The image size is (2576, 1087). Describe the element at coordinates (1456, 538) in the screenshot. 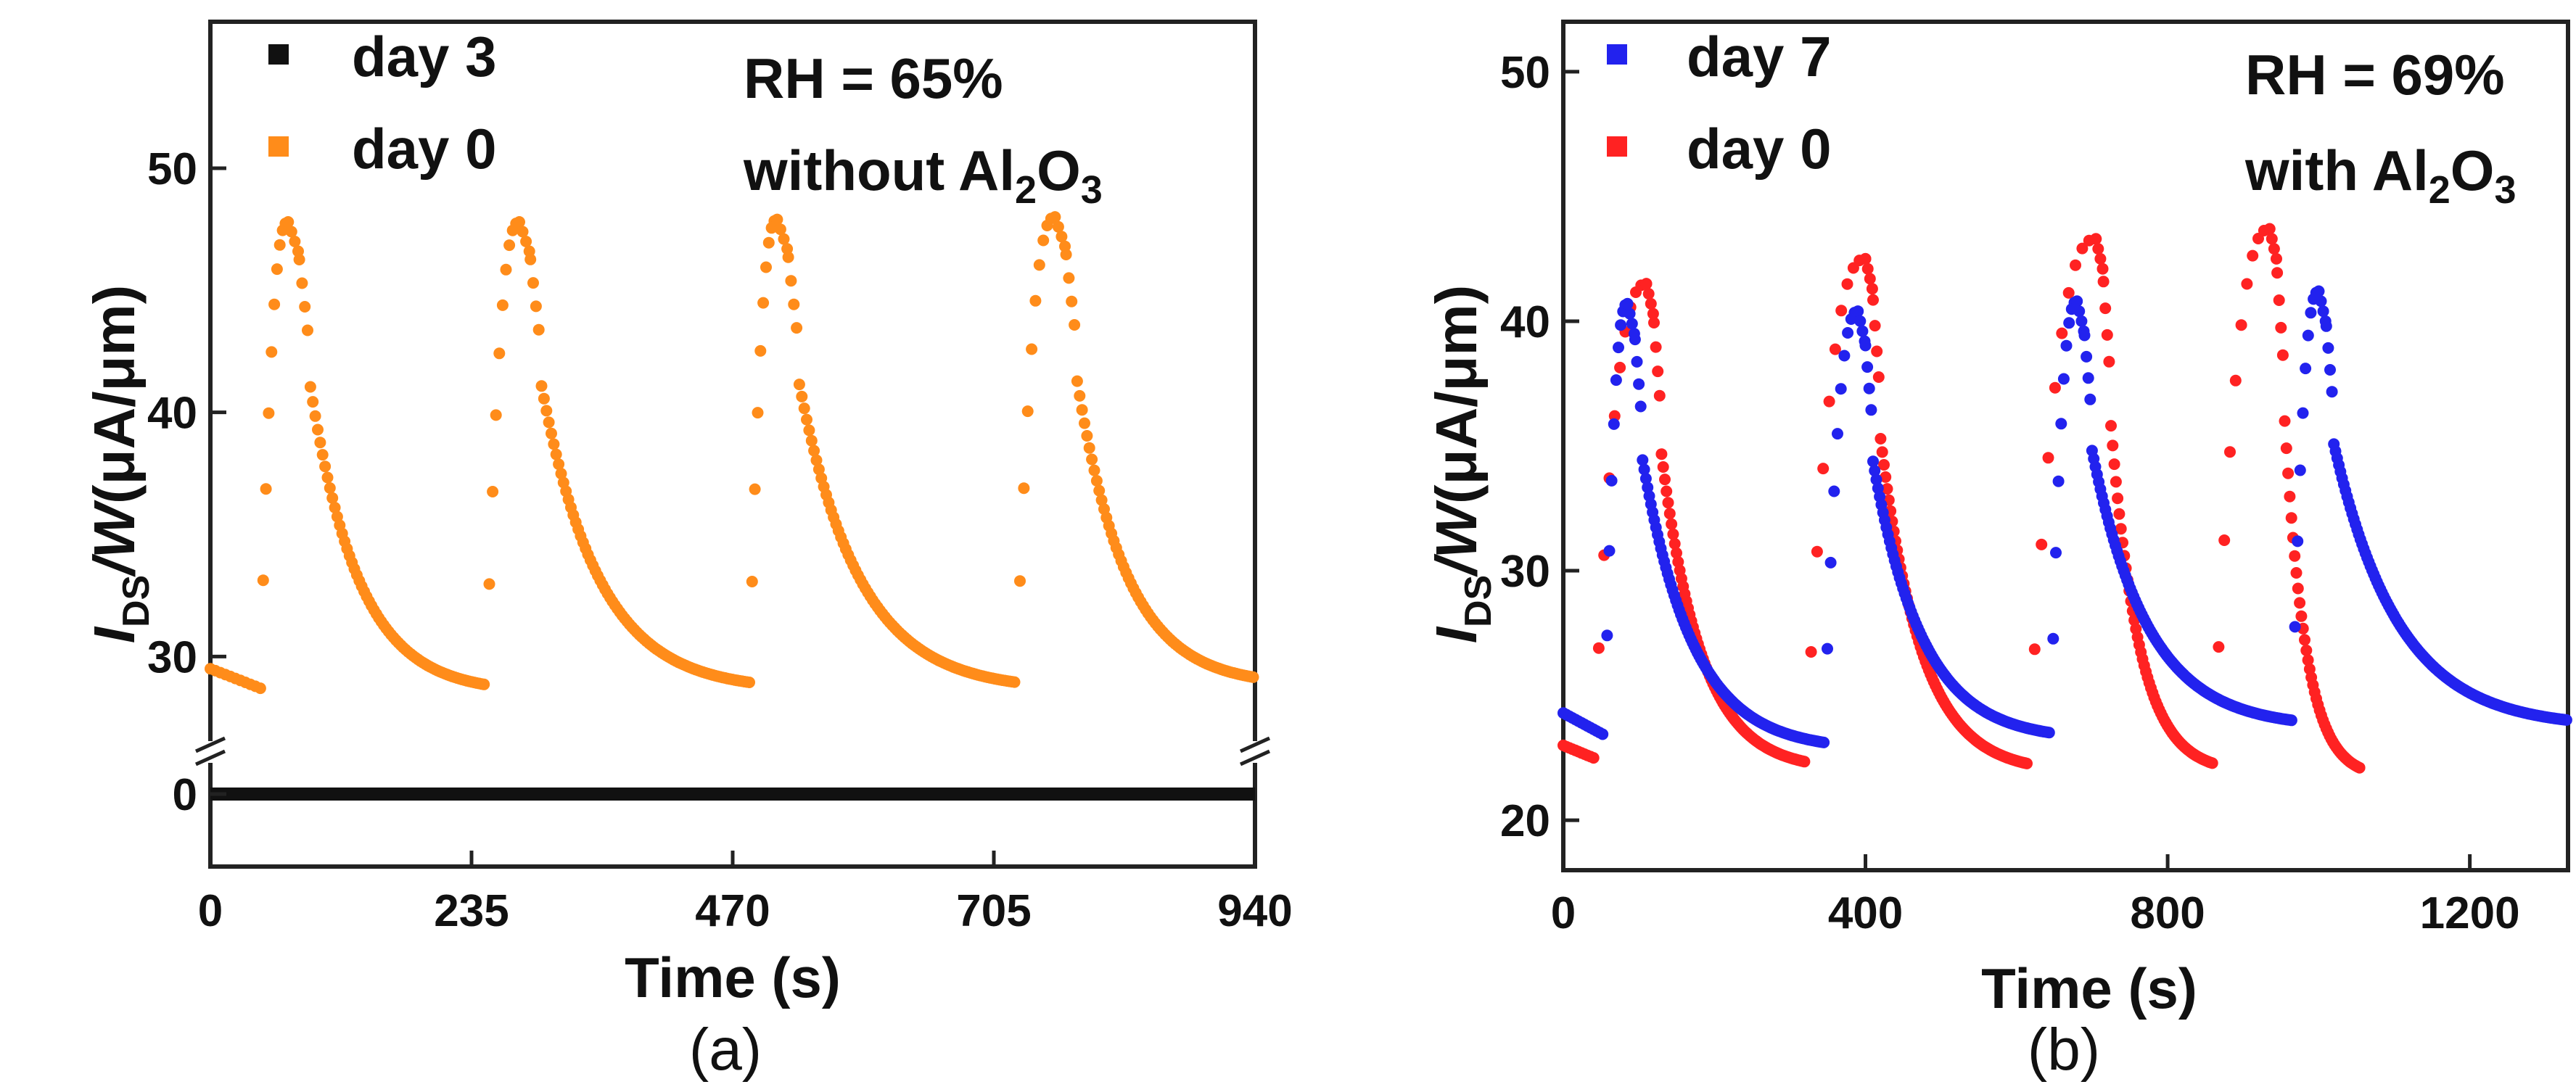

I see `panel-b-ylabel-rest: /W` at that location.